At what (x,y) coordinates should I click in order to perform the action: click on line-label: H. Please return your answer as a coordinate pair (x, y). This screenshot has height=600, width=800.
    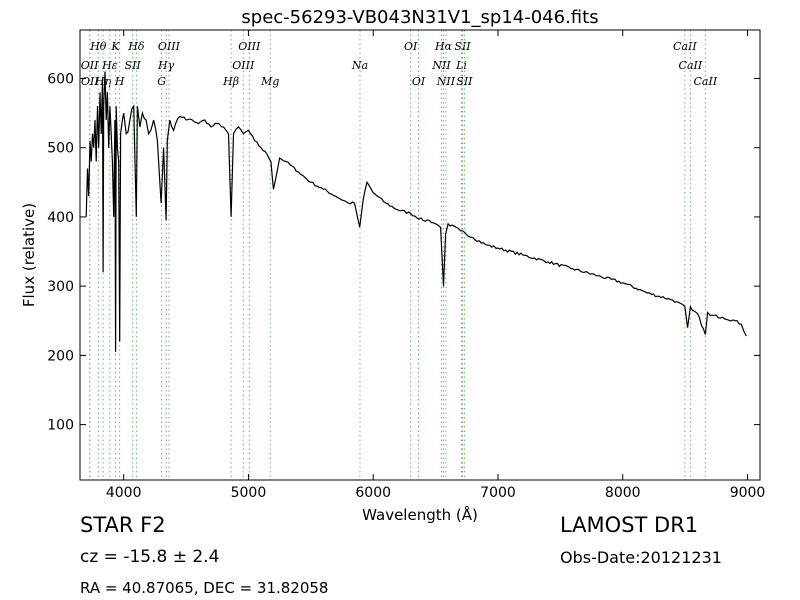
    Looking at the image, I should click on (119, 81).